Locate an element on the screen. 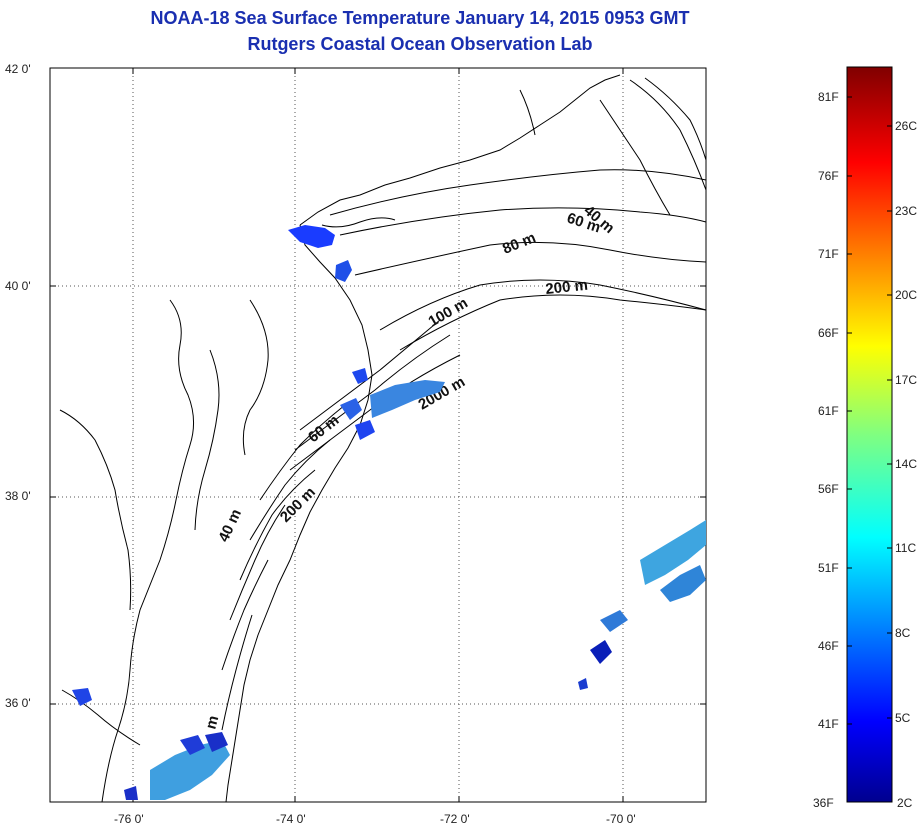 The image size is (920, 832). colorbar-label-14c: 14C is located at coordinates (906, 464).